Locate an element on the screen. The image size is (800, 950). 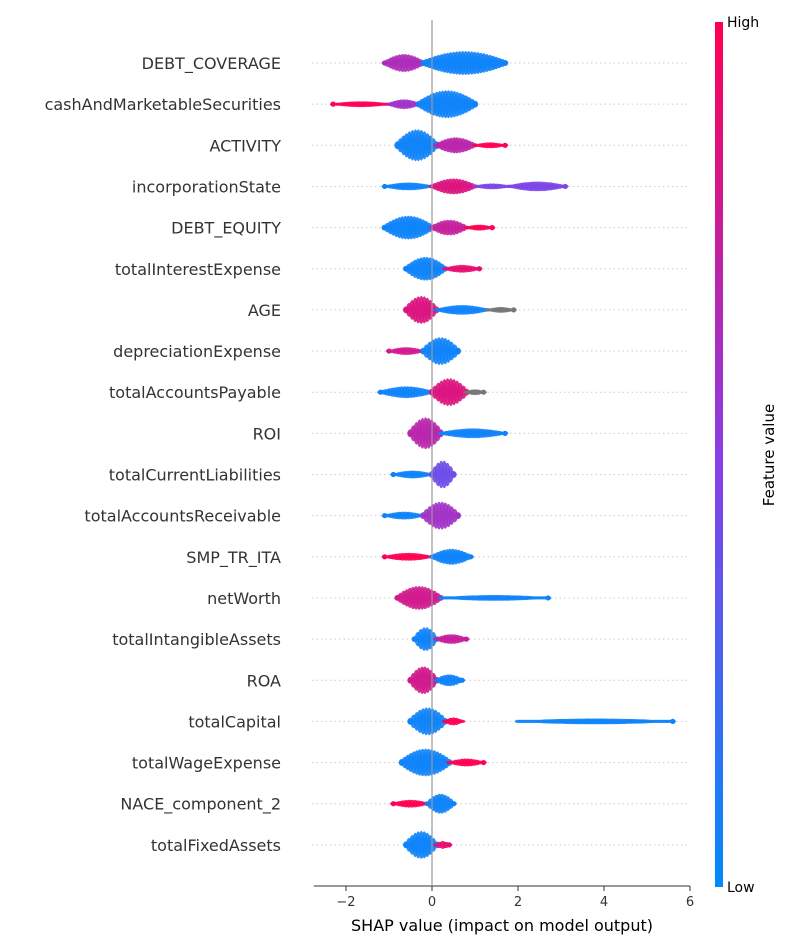
feature-row: totalIntangibleAssets is located at coordinates (401, 639).